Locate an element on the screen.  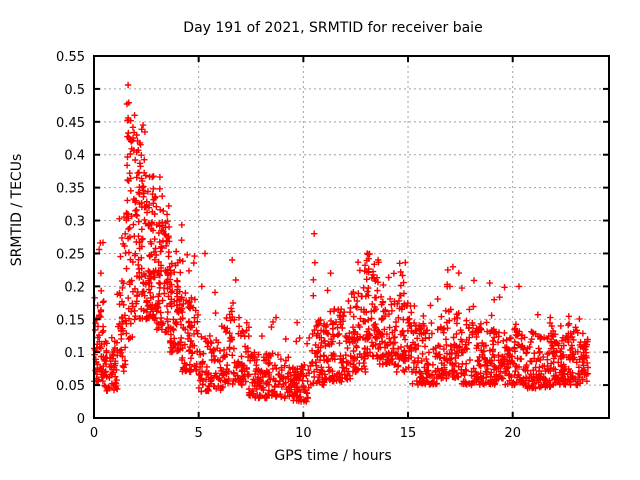
x-tick-label: 0 is located at coordinates (94, 433).